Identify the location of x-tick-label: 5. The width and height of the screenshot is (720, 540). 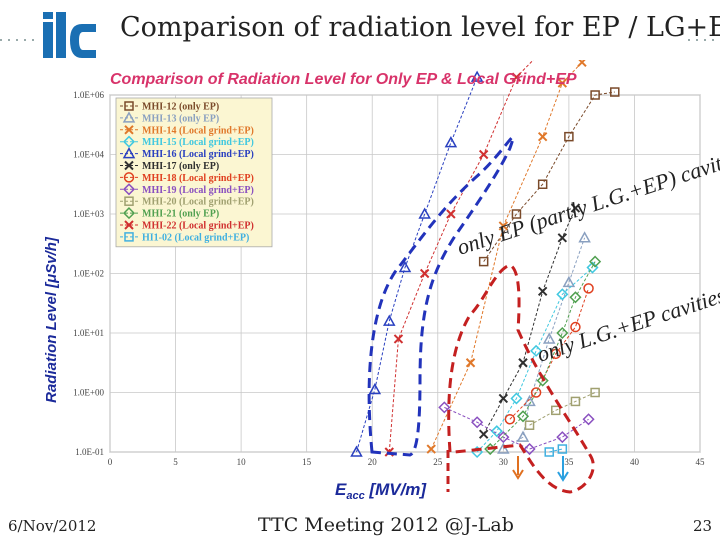
(175, 462).